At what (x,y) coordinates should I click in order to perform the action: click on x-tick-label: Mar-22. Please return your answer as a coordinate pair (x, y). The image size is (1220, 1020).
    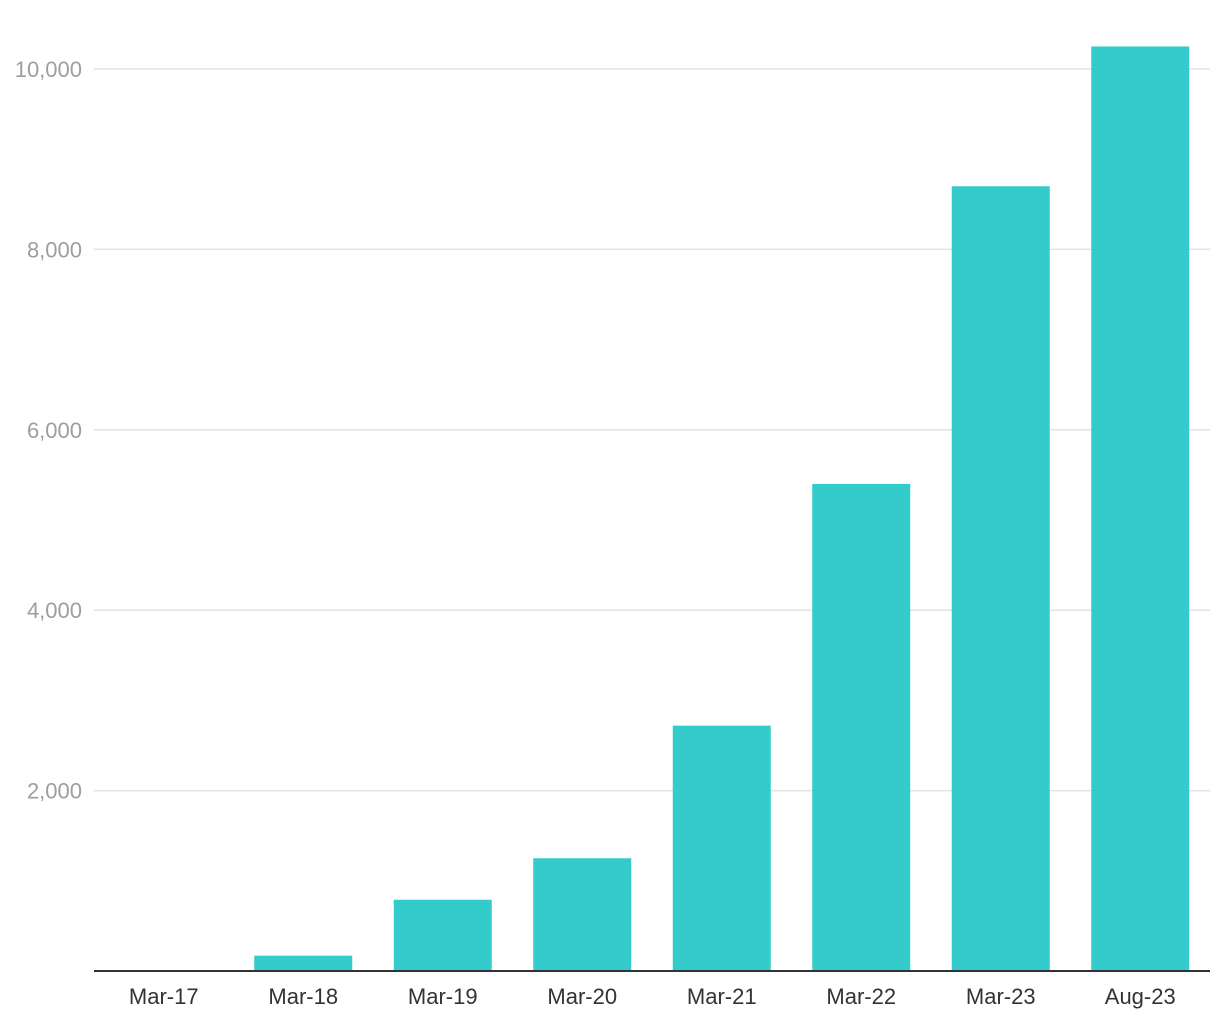
    Looking at the image, I should click on (861, 996).